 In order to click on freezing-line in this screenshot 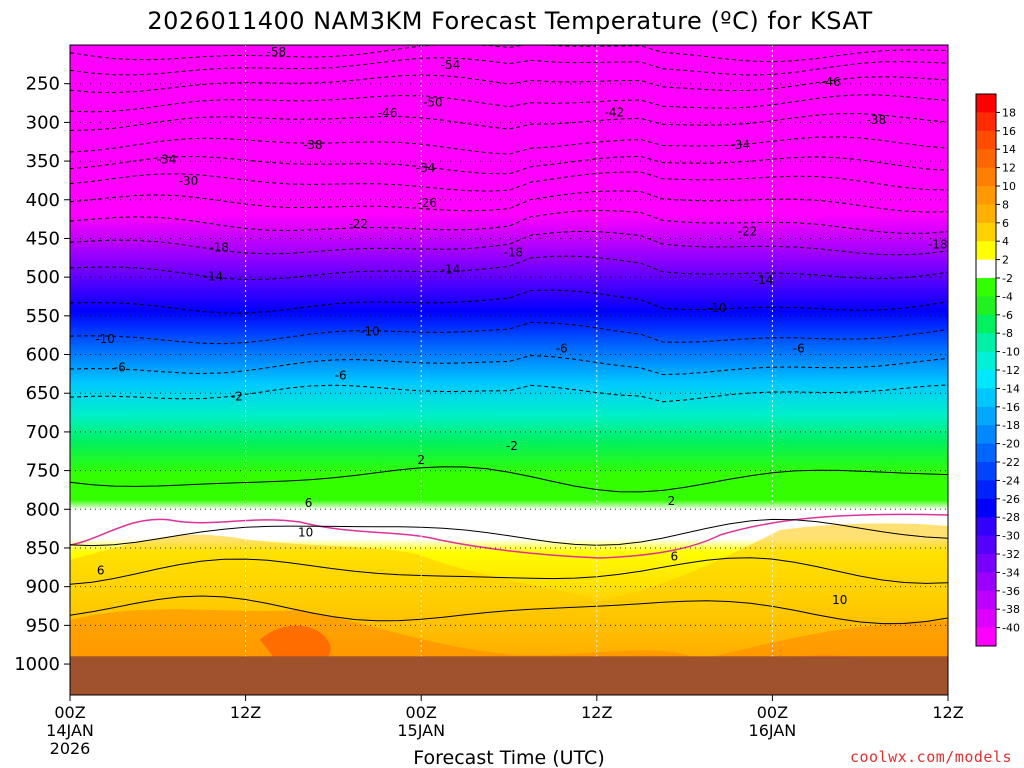, I will do `click(509, 536)`.